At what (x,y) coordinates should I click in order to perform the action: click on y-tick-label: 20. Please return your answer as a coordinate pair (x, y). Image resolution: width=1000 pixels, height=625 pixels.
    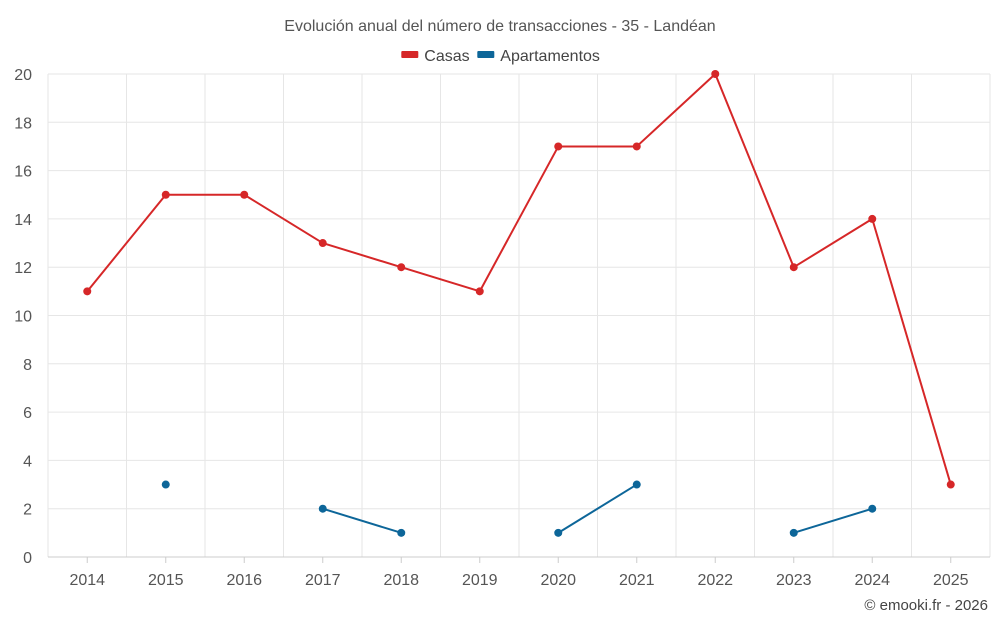
    Looking at the image, I should click on (23, 75).